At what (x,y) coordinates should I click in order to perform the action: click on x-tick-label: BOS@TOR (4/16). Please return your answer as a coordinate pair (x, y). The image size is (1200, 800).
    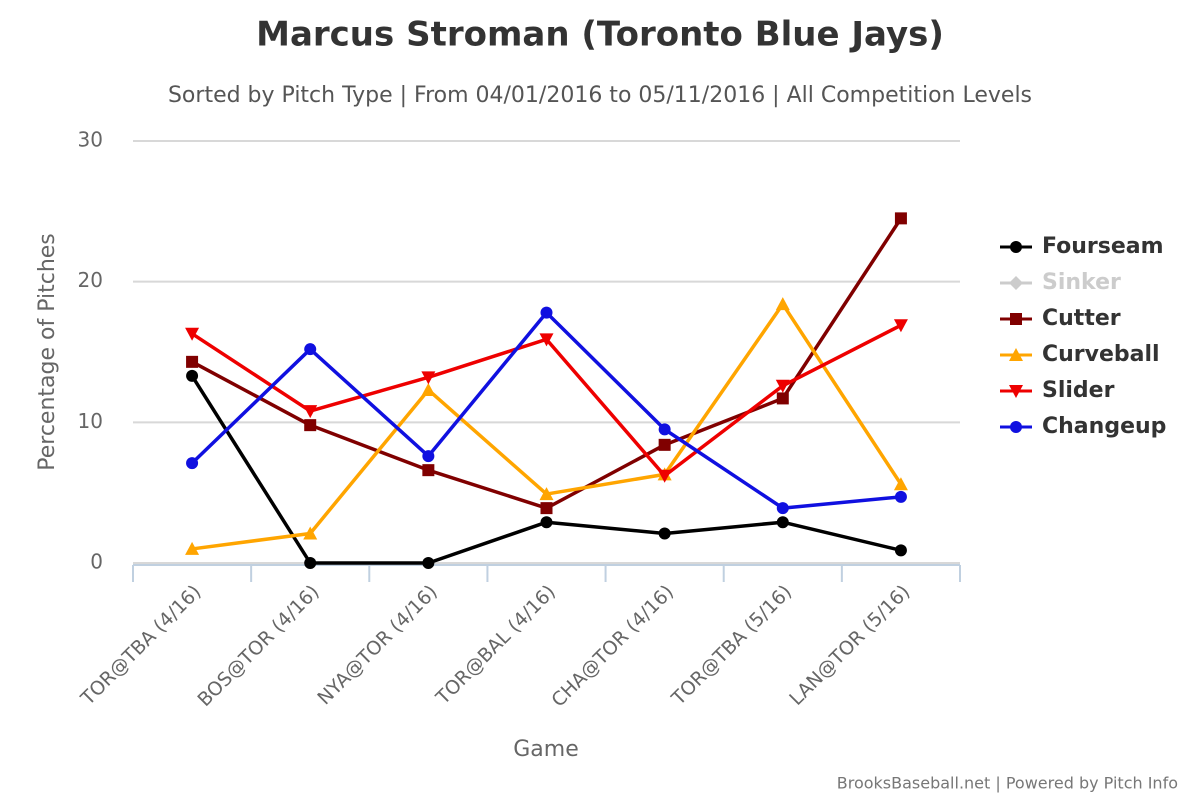
    Looking at the image, I should click on (259, 646).